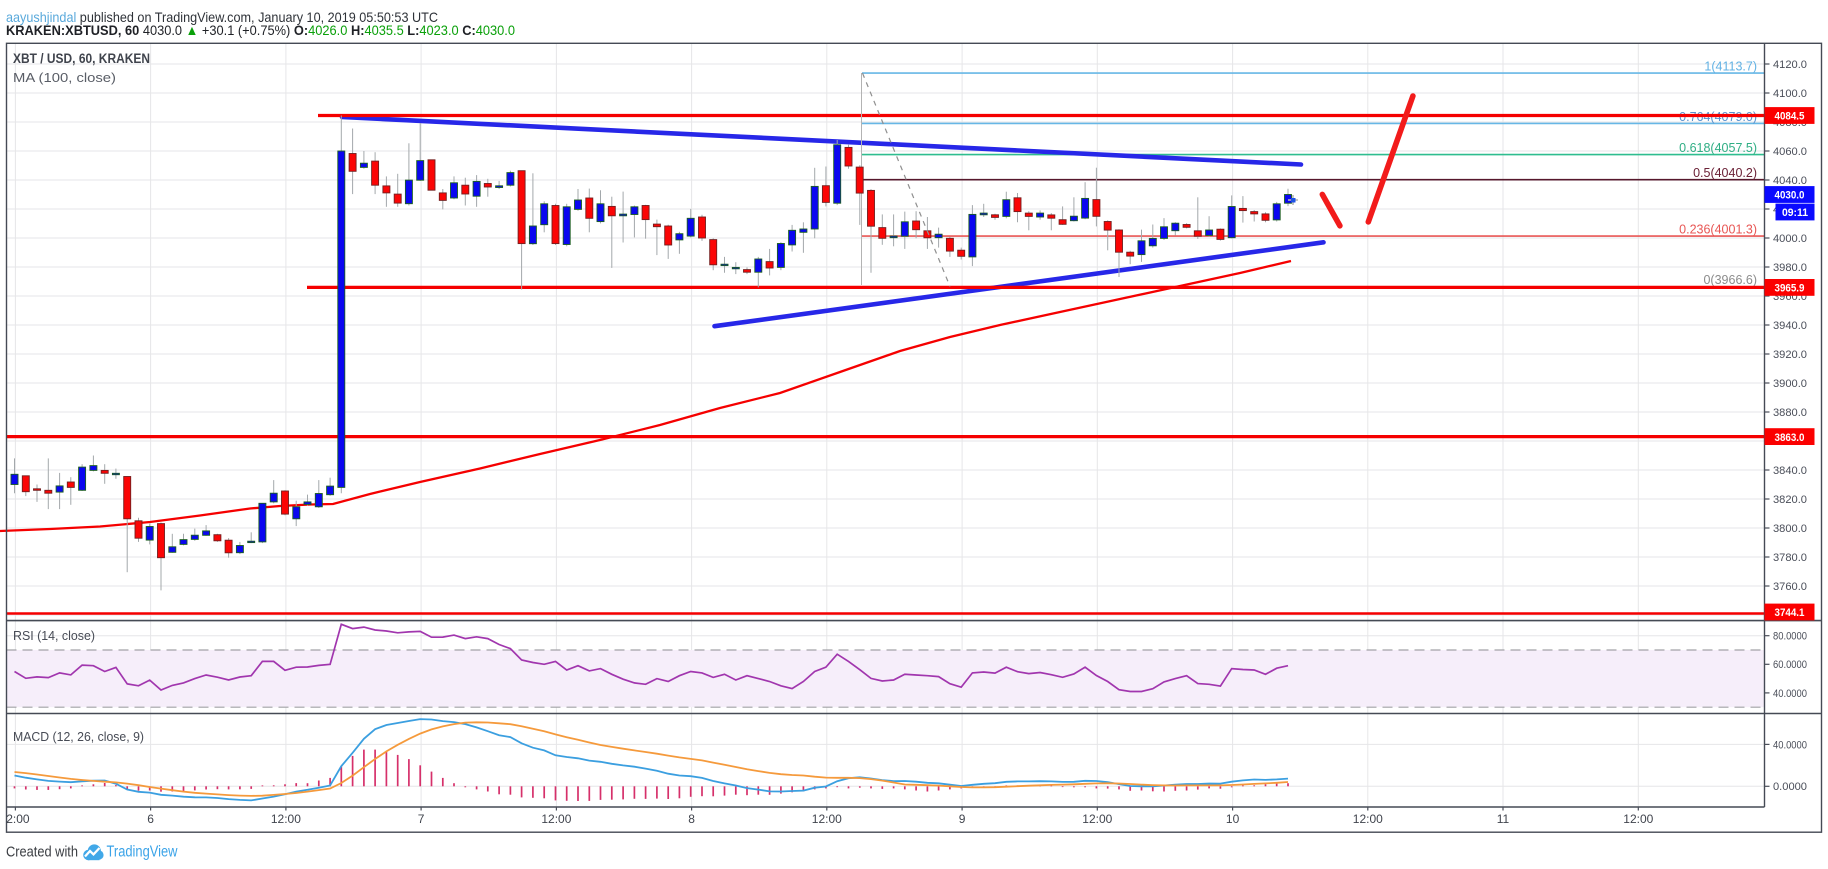 The height and width of the screenshot is (869, 1828). Describe the element at coordinates (1790, 587) in the screenshot. I see `svg-text: 3760.0` at that location.